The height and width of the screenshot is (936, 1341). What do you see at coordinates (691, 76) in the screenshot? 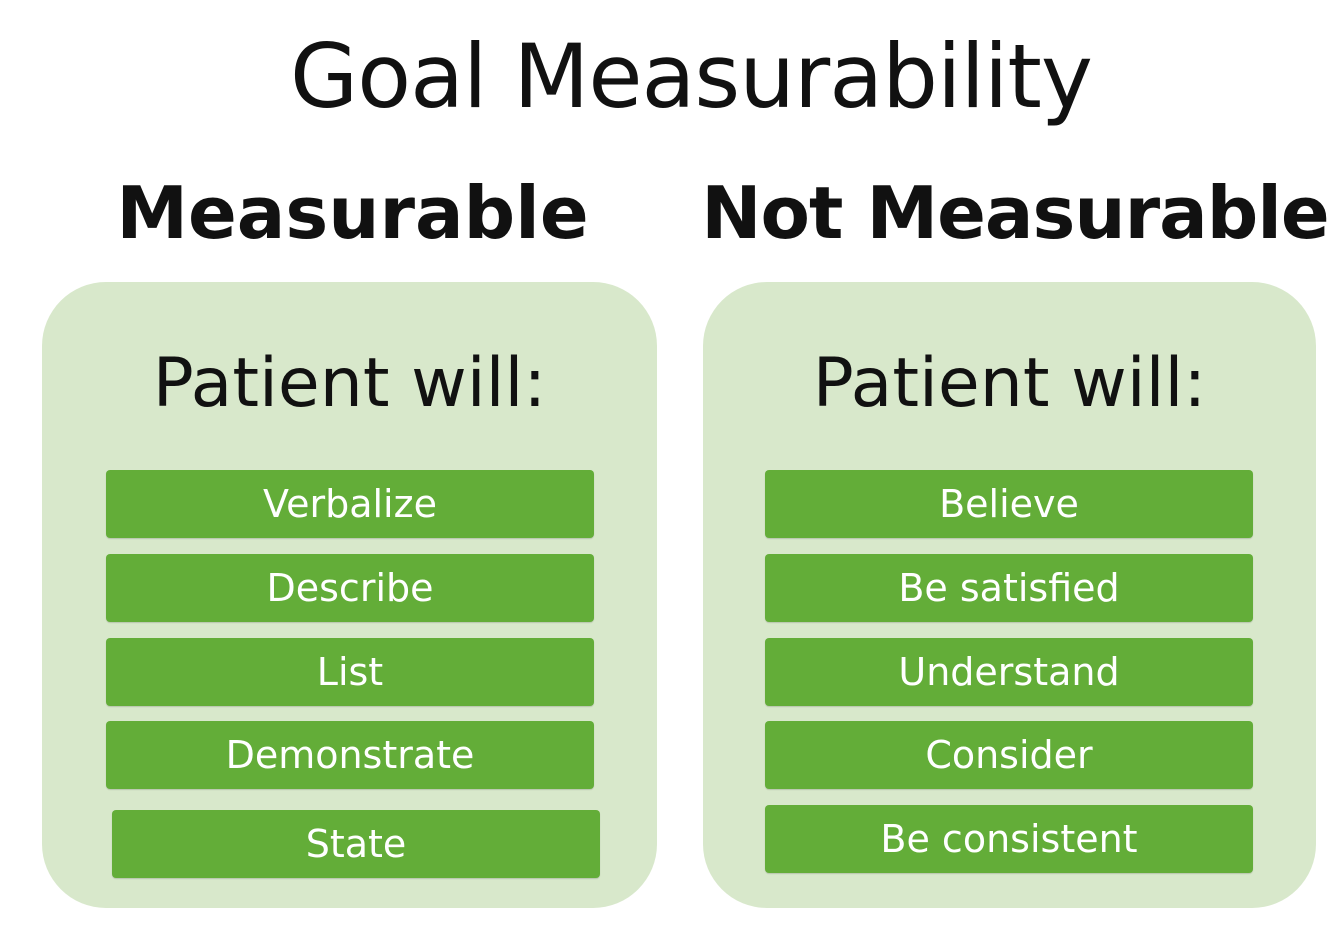
I see `page-title: Goal Measurability` at bounding box center [691, 76].